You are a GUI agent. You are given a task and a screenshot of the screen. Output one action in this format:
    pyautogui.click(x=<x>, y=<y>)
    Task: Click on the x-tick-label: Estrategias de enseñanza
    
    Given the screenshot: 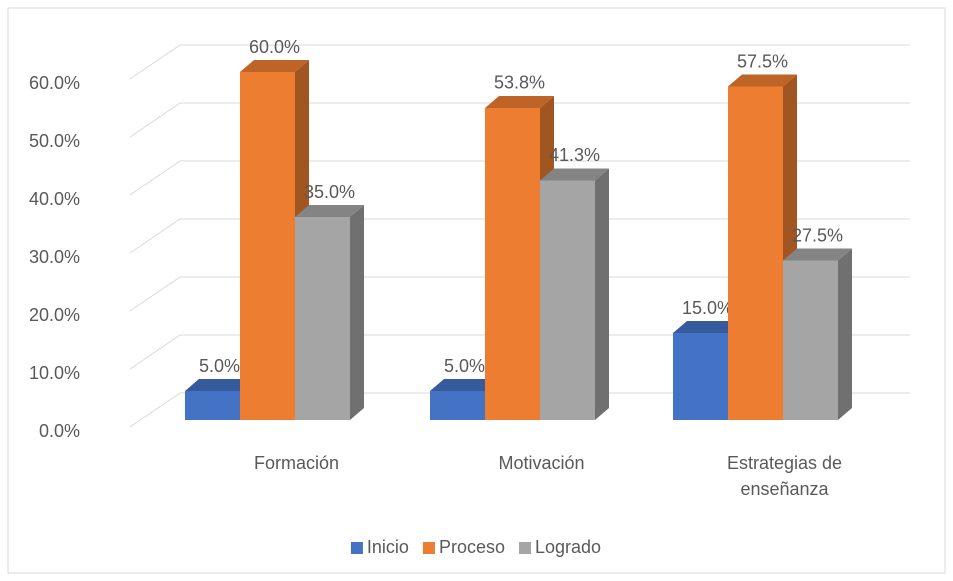 What is the action you would take?
    pyautogui.click(x=784, y=476)
    